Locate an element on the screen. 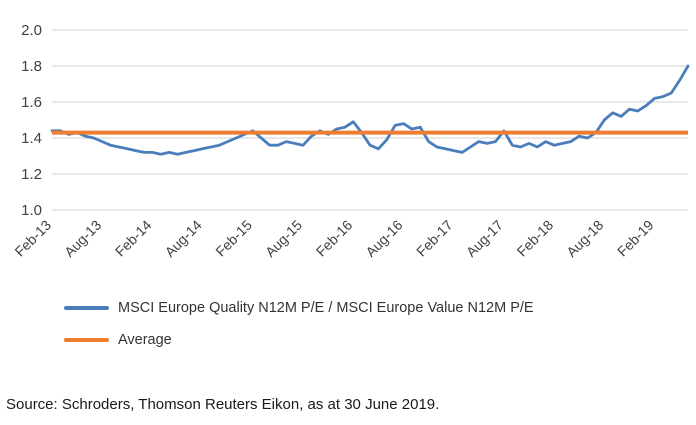  x-tick-label: Feb-19 is located at coordinates (635, 238).